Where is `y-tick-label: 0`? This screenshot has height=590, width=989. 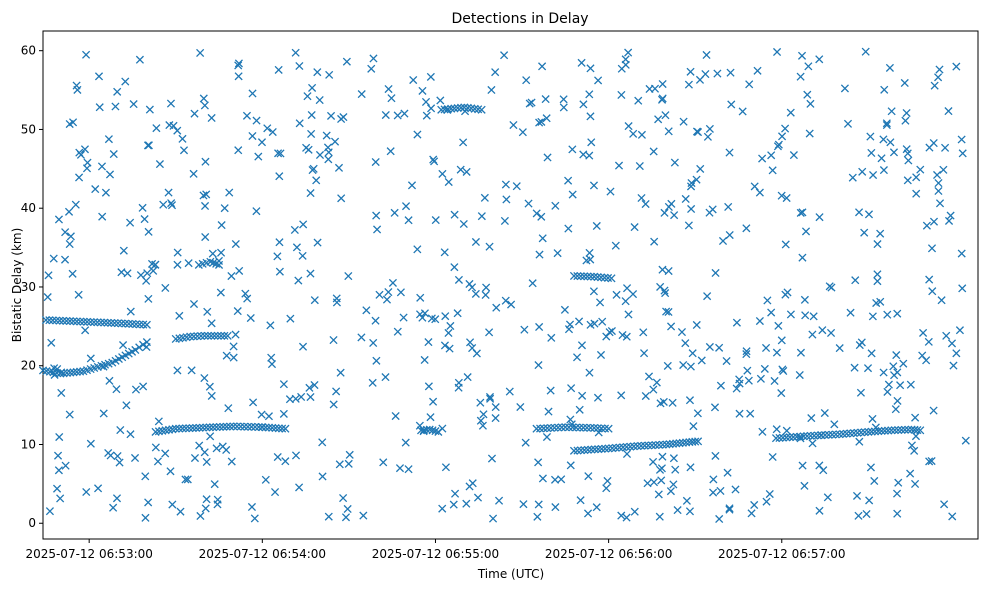
y-tick-label: 0 is located at coordinates (32, 523).